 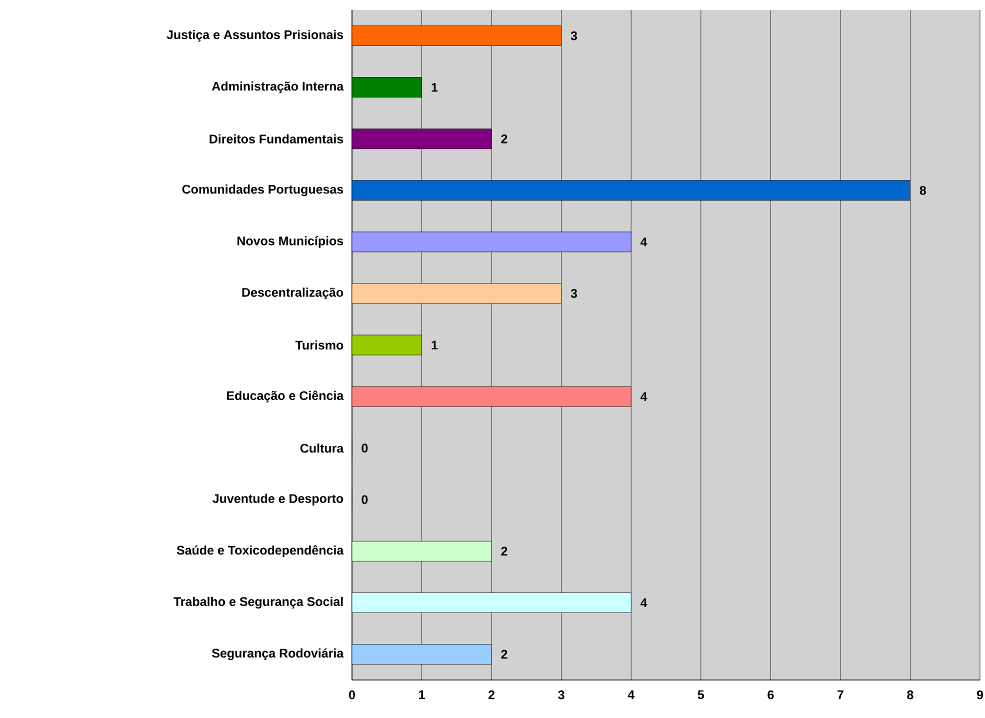 What do you see at coordinates (263, 190) in the screenshot?
I see `y-tick-label: Comunidades Portuguesas` at bounding box center [263, 190].